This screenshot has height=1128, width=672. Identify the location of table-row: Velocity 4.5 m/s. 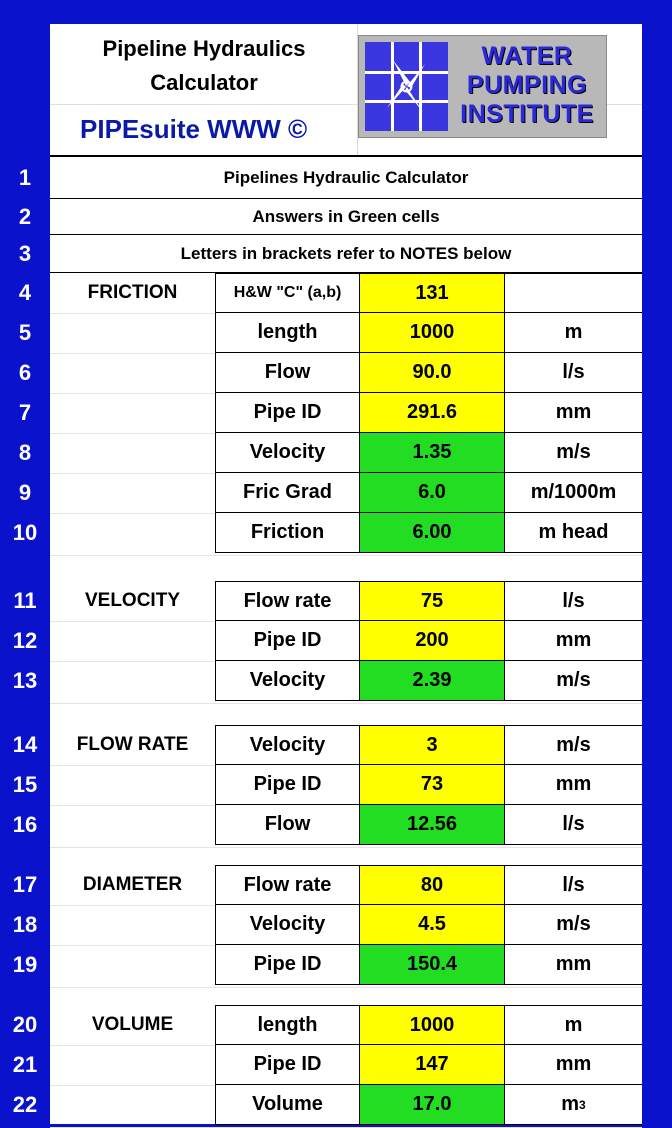
(346, 925).